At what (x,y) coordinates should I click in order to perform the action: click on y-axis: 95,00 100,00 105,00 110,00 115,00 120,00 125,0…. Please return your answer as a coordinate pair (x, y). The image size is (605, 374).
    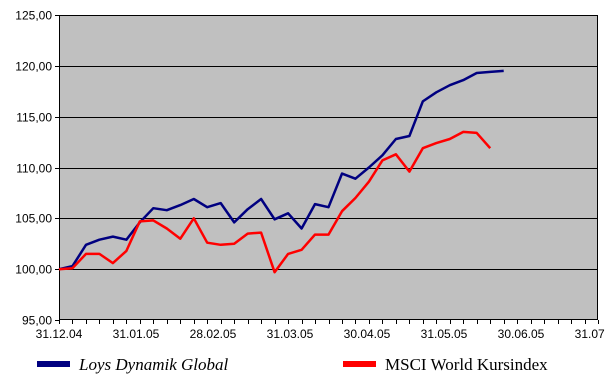
    Looking at the image, I should click on (37, 168).